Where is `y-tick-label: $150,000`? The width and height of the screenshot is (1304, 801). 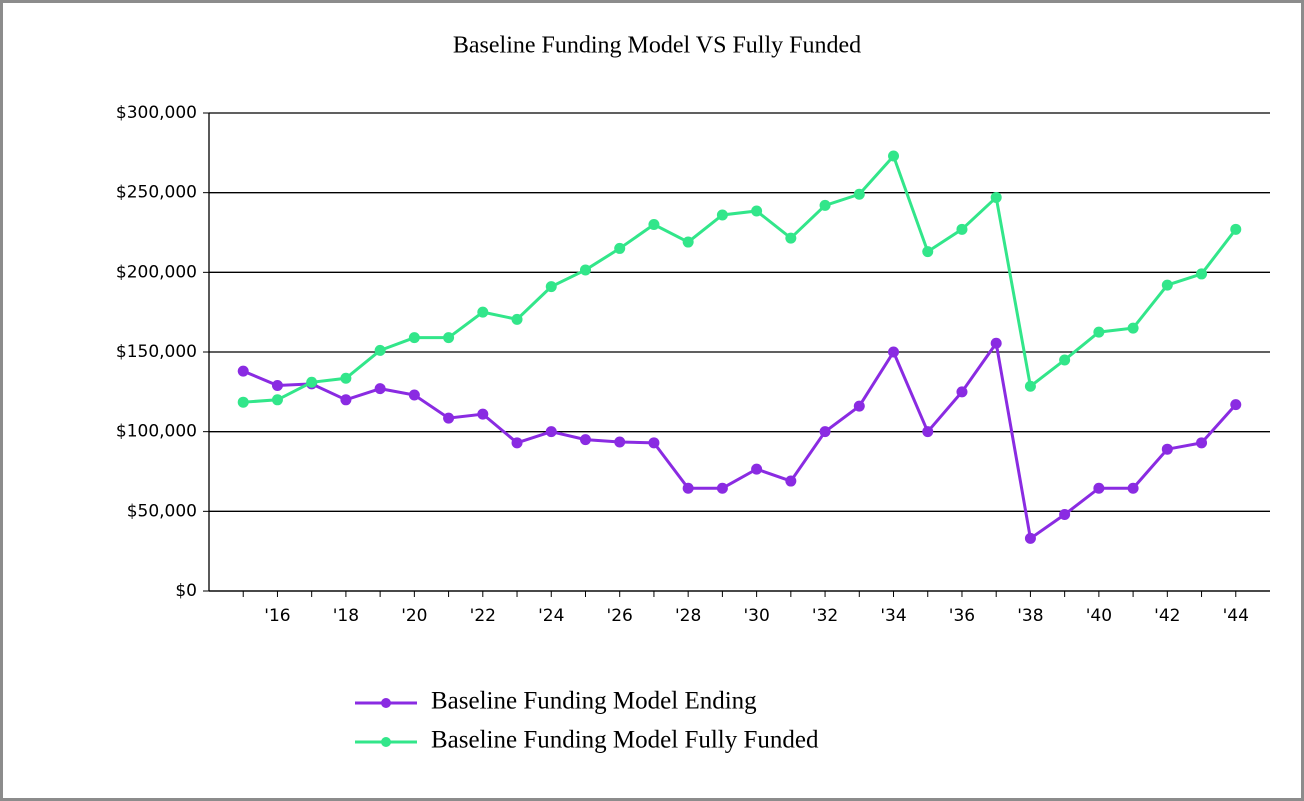 y-tick-label: $150,000 is located at coordinates (156, 352).